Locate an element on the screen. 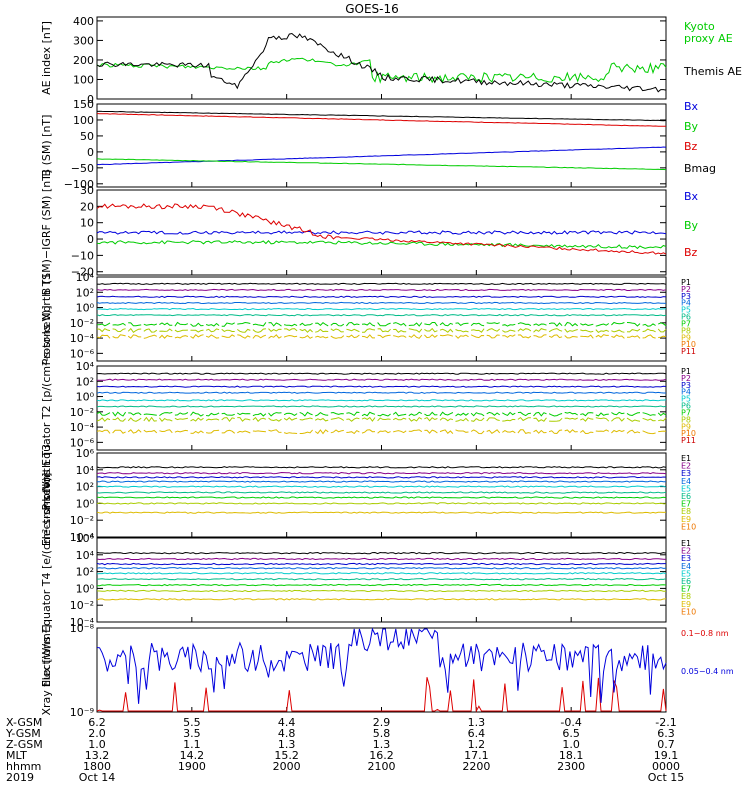 The width and height of the screenshot is (750, 800). panel-5-legend-p1: P1 is located at coordinates (686, 371).